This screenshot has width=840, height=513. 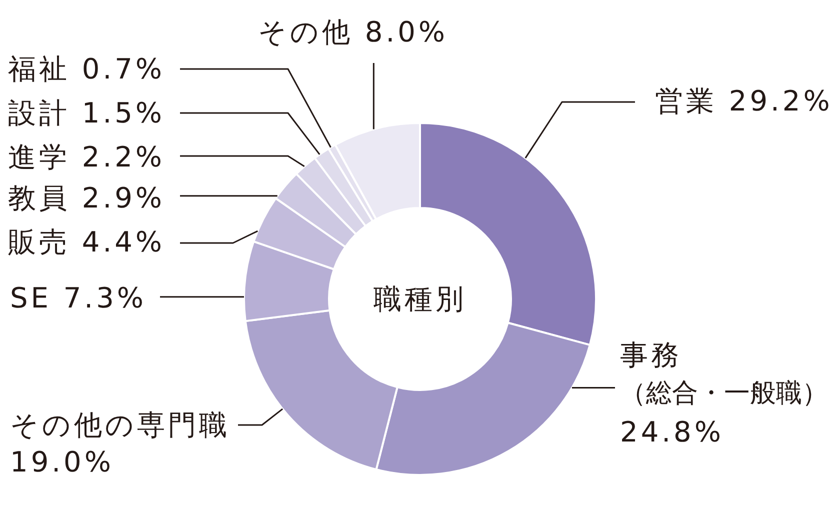 What do you see at coordinates (353, 32) in the screenshot?
I see `slice-label: その他 8.0%` at bounding box center [353, 32].